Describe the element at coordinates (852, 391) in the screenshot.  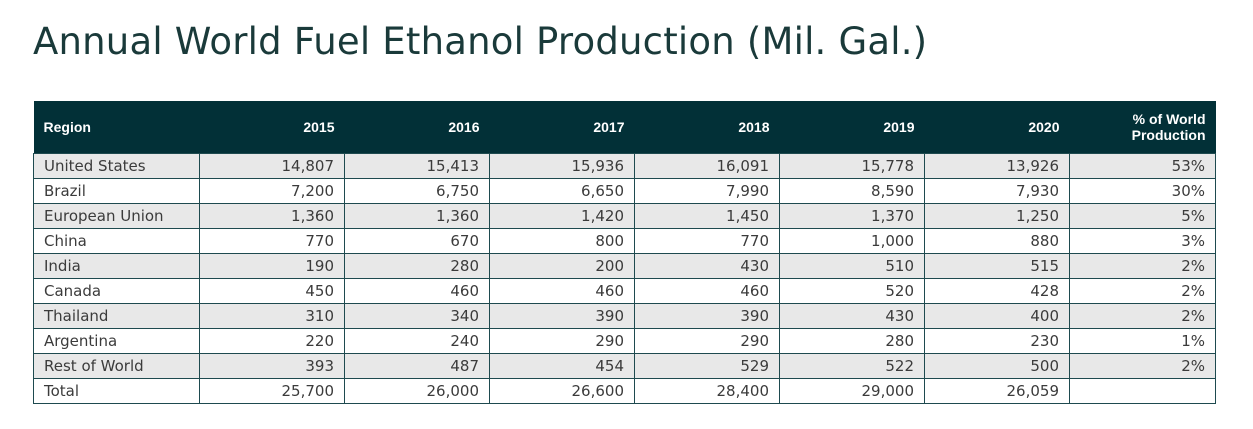
I see `value-cell: 29,000` at that location.